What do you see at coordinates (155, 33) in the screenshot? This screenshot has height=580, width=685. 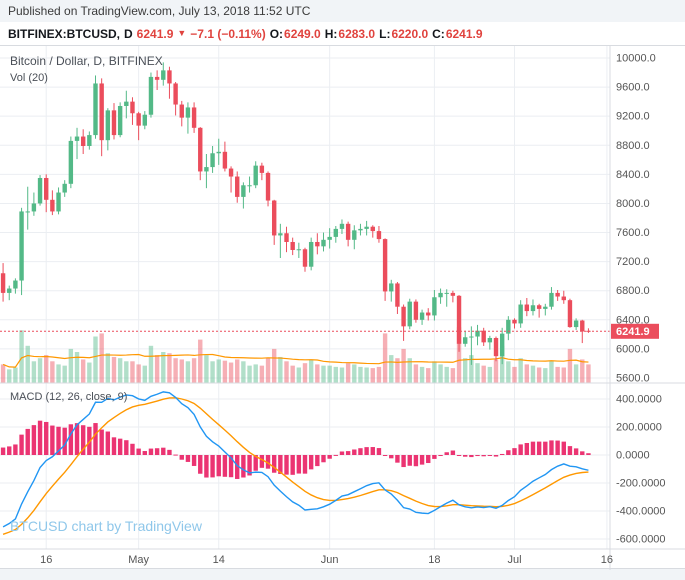 I see `quote-last-price: 6241.9` at bounding box center [155, 33].